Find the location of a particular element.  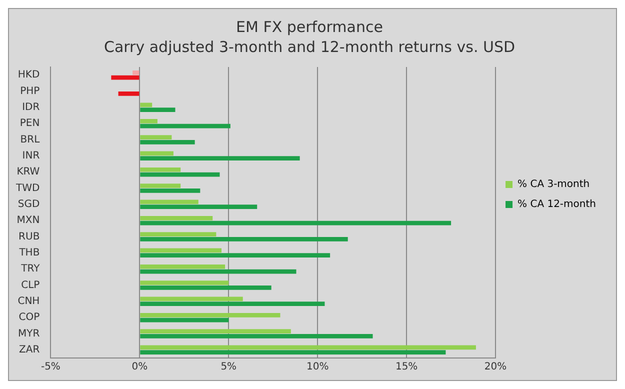

y-tick-label: MYR is located at coordinates (29, 334).